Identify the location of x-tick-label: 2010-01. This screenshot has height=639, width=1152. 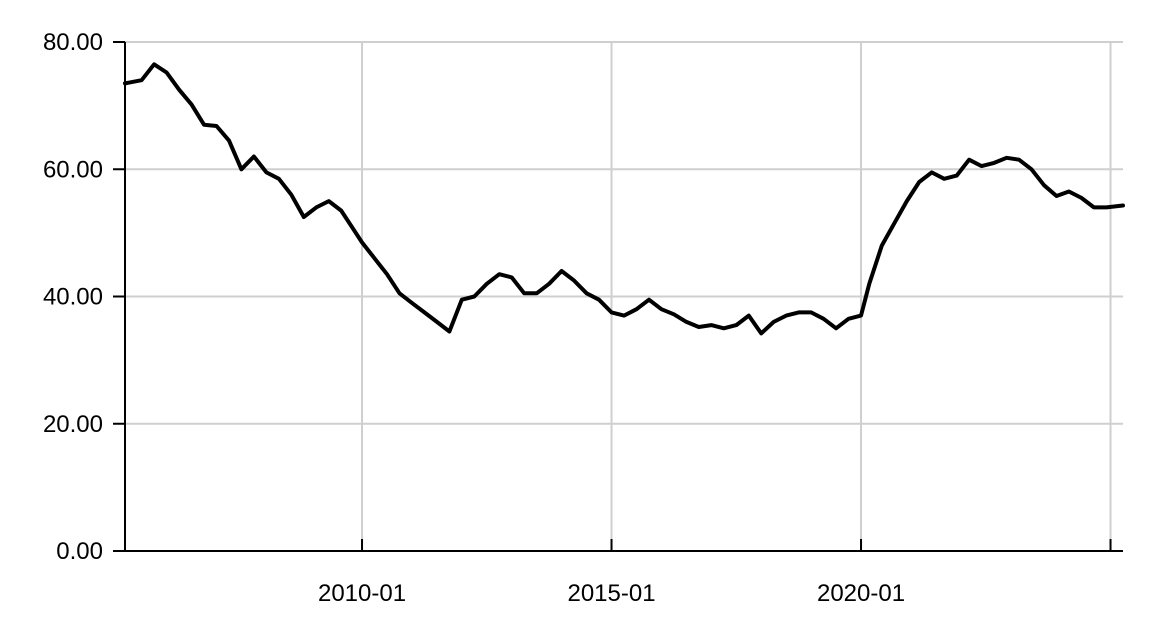
(362, 593).